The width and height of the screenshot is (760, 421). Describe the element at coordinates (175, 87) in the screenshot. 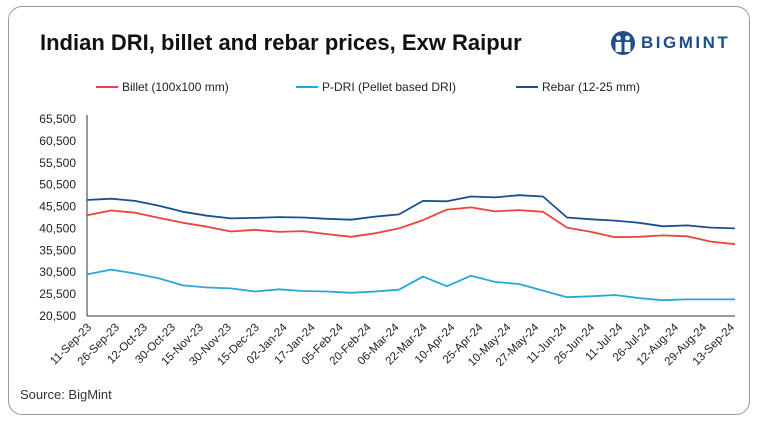

I see `legend-label: Billet (100x100 mm)` at that location.